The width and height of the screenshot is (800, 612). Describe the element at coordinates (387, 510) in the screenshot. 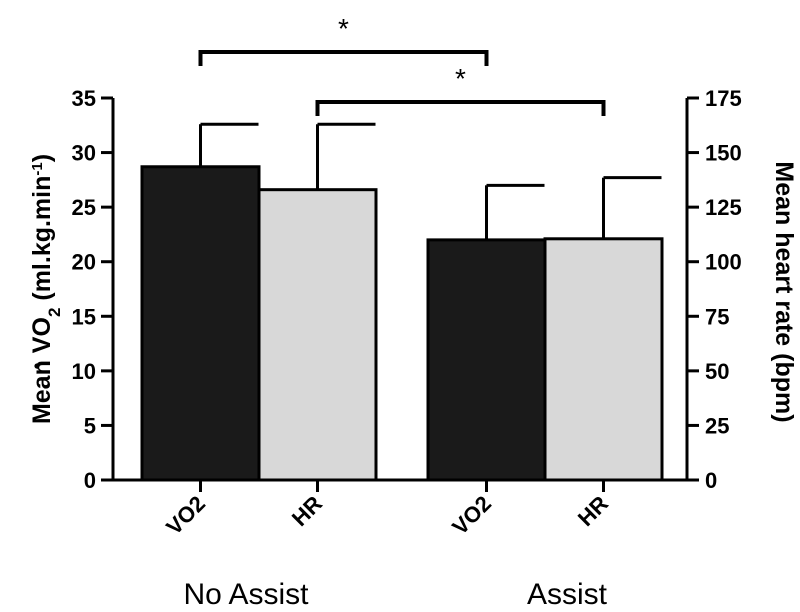

I see `category-ticks: VO2 HR VO2 HR` at that location.